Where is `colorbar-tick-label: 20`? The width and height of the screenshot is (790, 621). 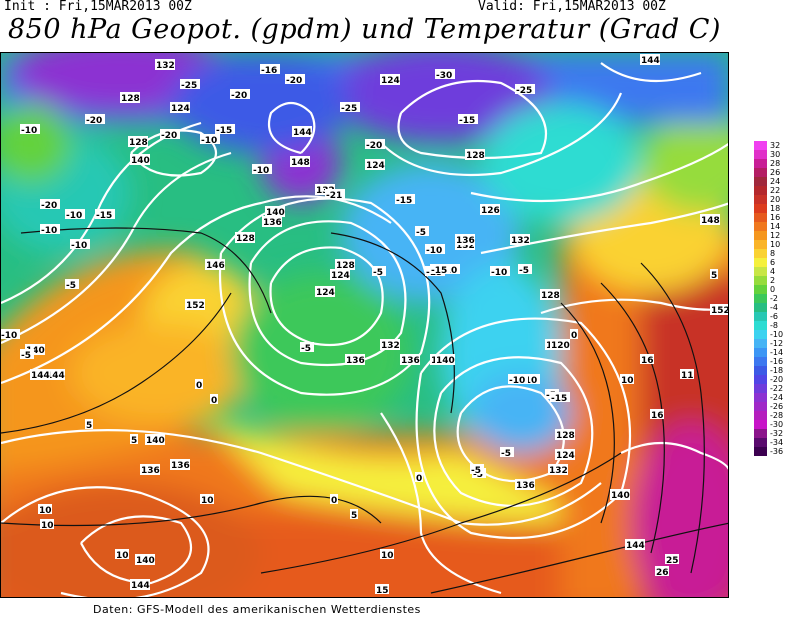 colorbar-tick-label: 20 is located at coordinates (775, 199).